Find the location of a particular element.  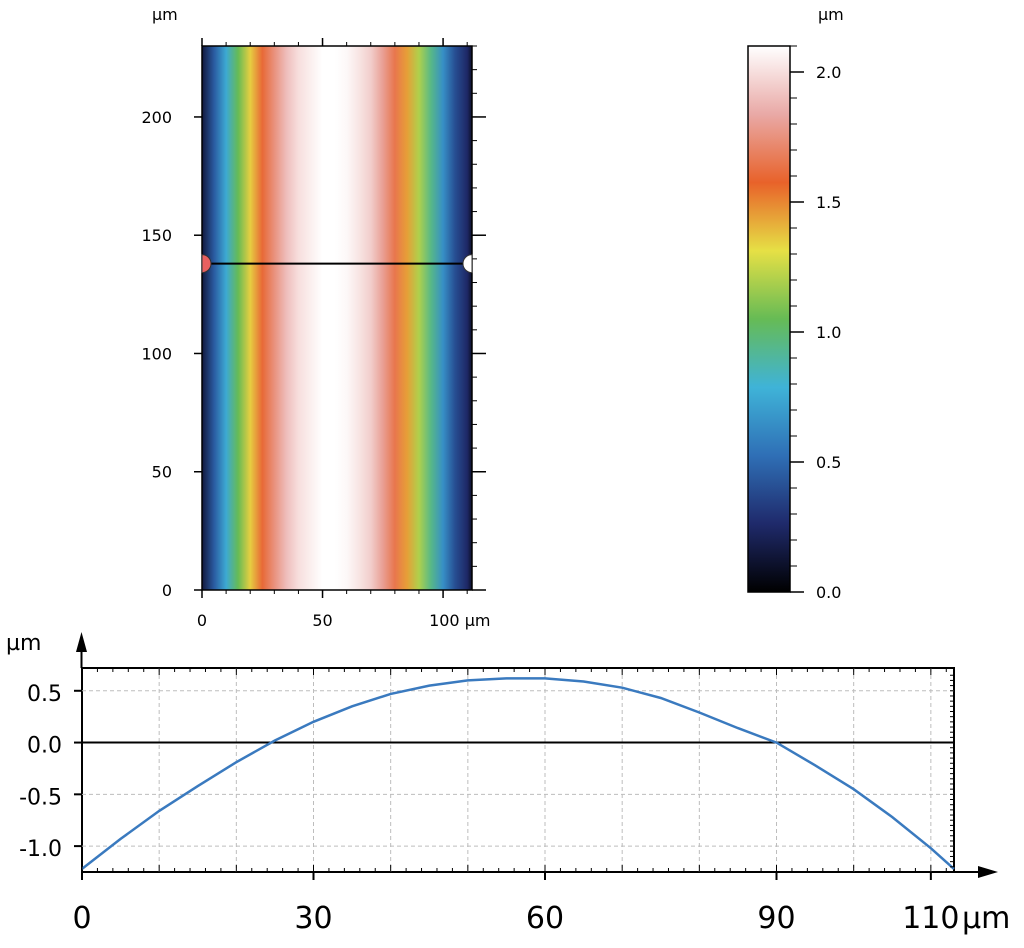

colorbar-ticks: 0.0 0.5 1.0 1.5 2.0 is located at coordinates (815, 323).